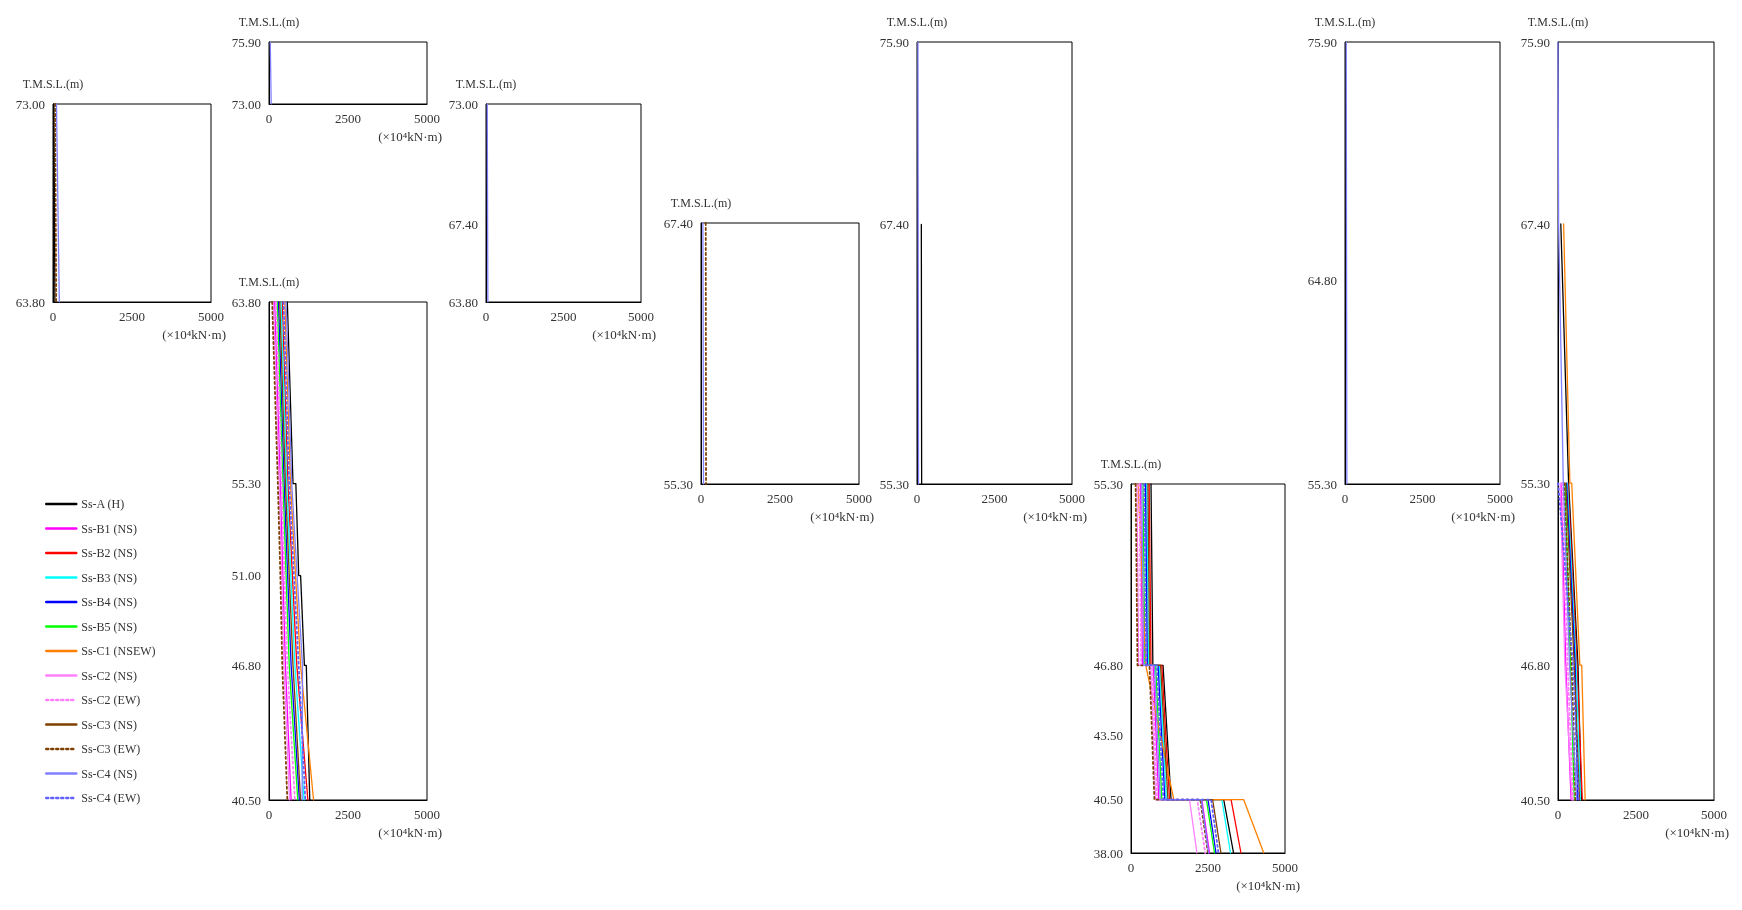 Image resolution: width=1742 pixels, height=910 pixels. I want to click on y-tick-label: 43.50, so click(1108, 736).